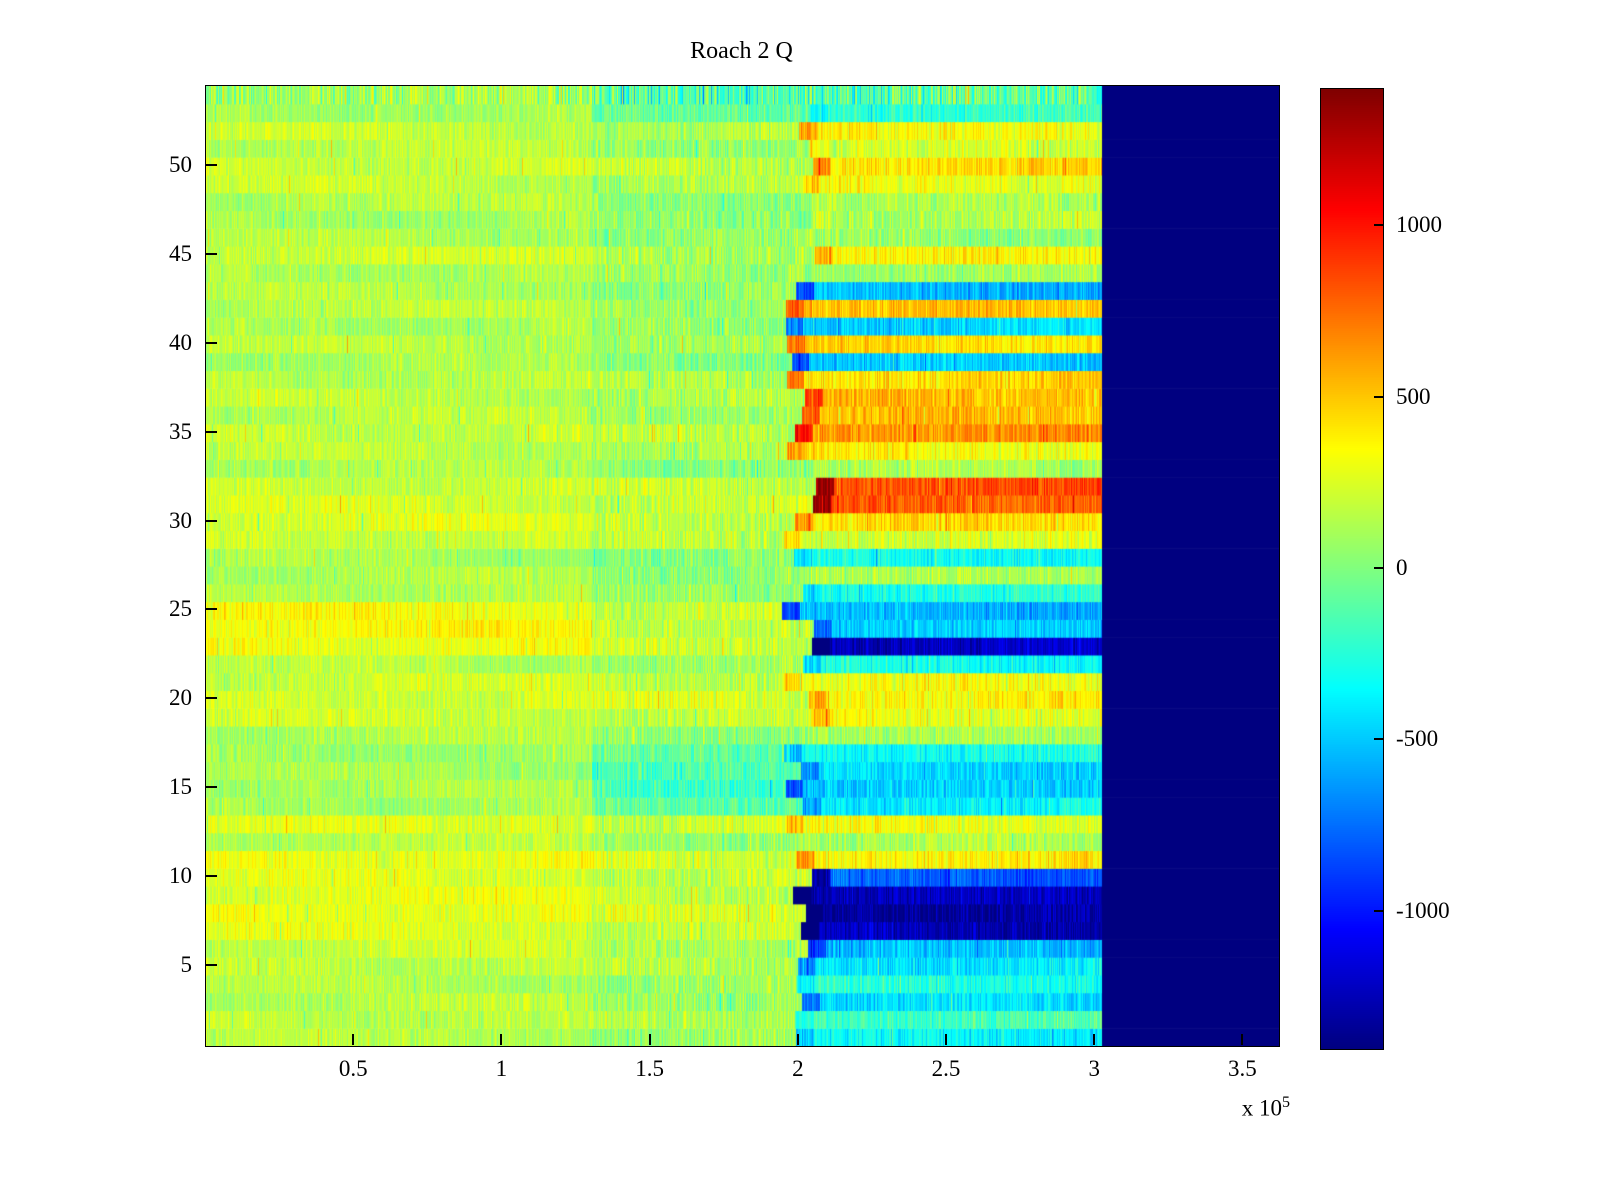  I want to click on colorbar-tick-label: -500, so click(1417, 739).